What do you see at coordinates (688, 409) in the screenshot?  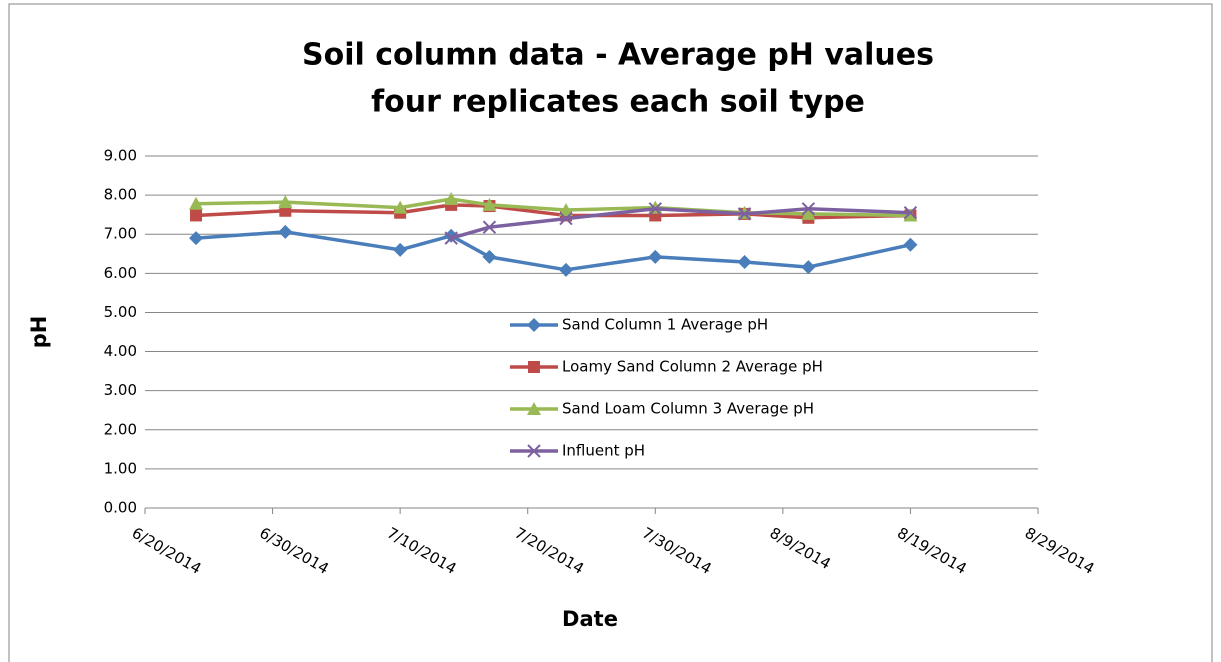 I see `legend-label: Sand Loam Column 3 Average pH` at bounding box center [688, 409].